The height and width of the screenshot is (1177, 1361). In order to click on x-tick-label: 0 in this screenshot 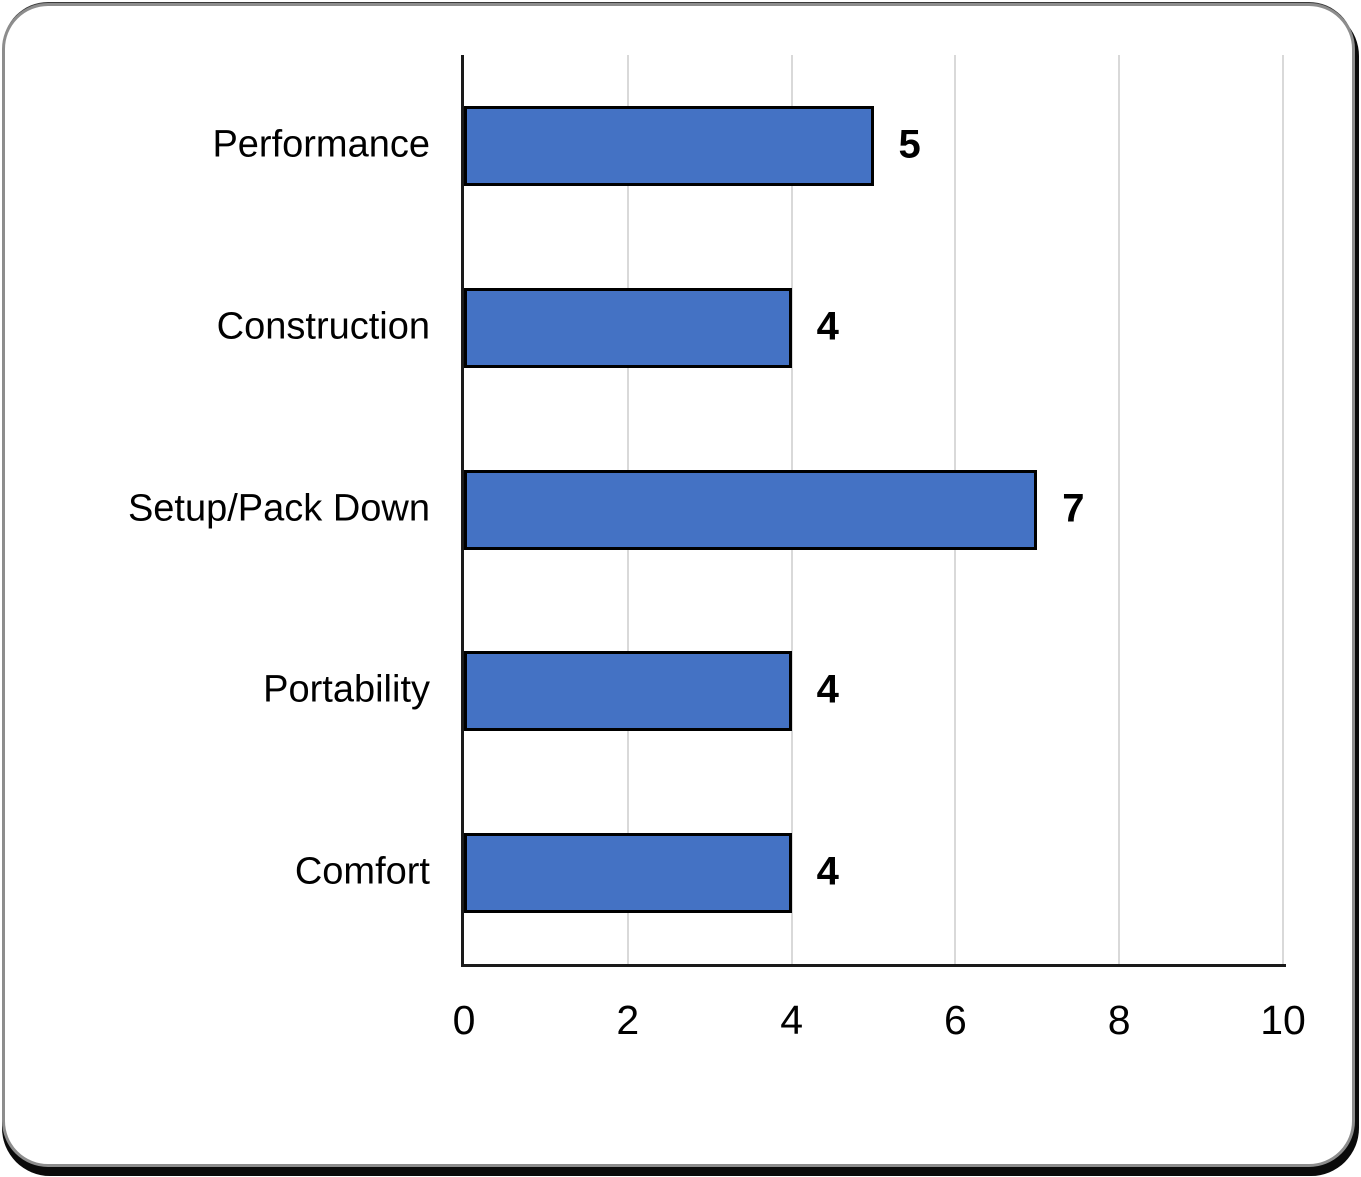, I will do `click(464, 1020)`.